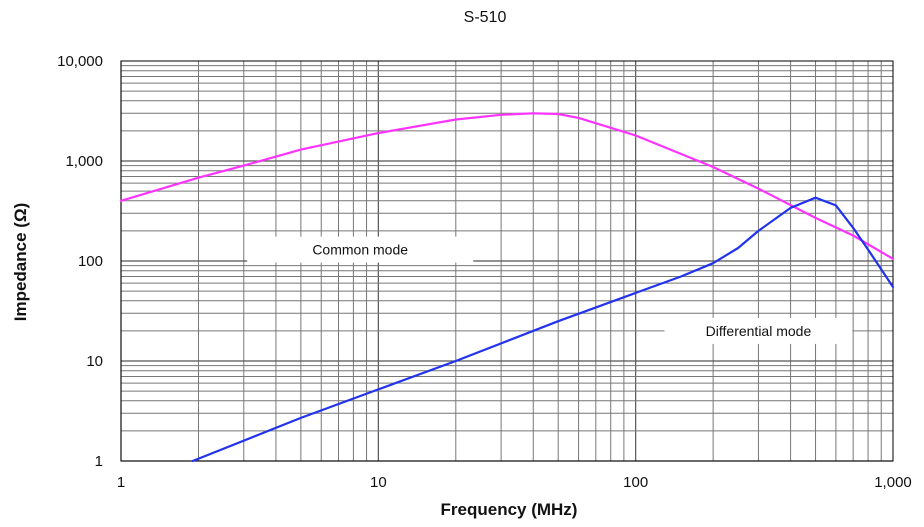 The width and height of the screenshot is (924, 527). What do you see at coordinates (378, 482) in the screenshot?
I see `x-tick-label: 10` at bounding box center [378, 482].